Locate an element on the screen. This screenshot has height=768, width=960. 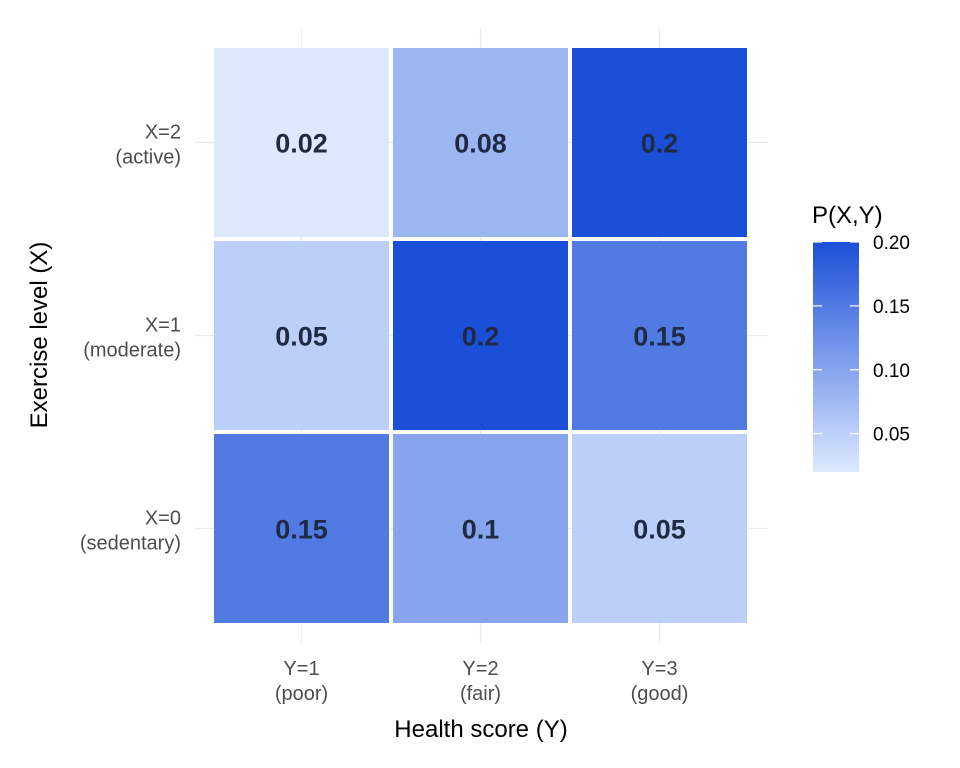
y-tick-label: X=2 (active) is located at coordinates (148, 145).